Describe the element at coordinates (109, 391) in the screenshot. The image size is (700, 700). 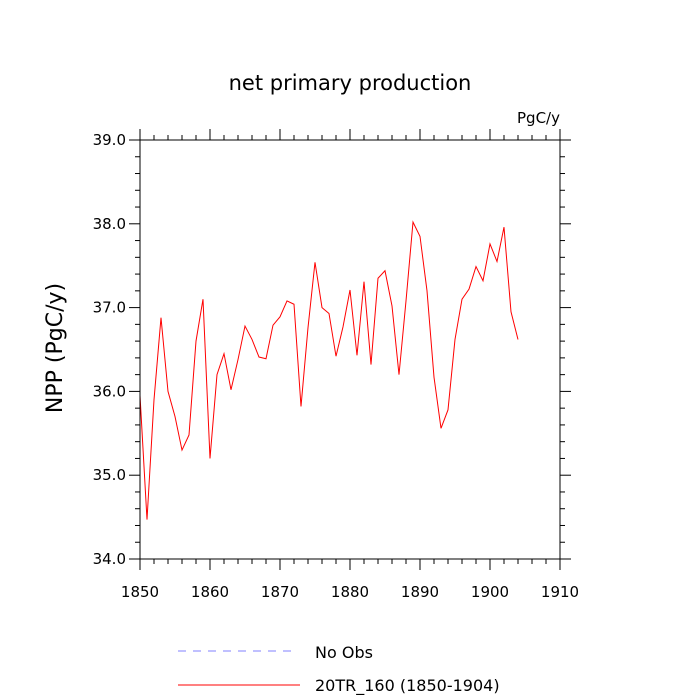
I see `y-tick-label: 36.0` at that location.